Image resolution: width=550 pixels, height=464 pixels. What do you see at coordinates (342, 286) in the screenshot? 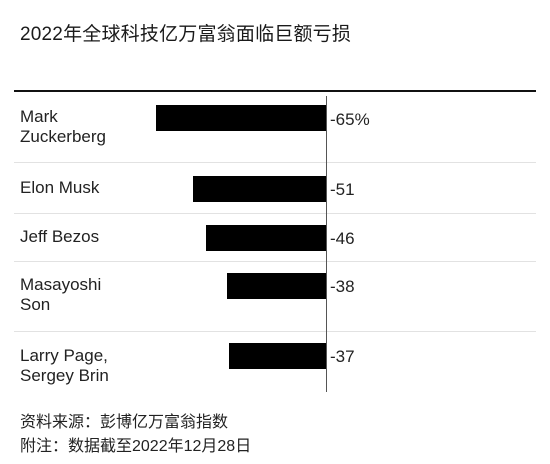
I see `value-label: -38` at bounding box center [342, 286].